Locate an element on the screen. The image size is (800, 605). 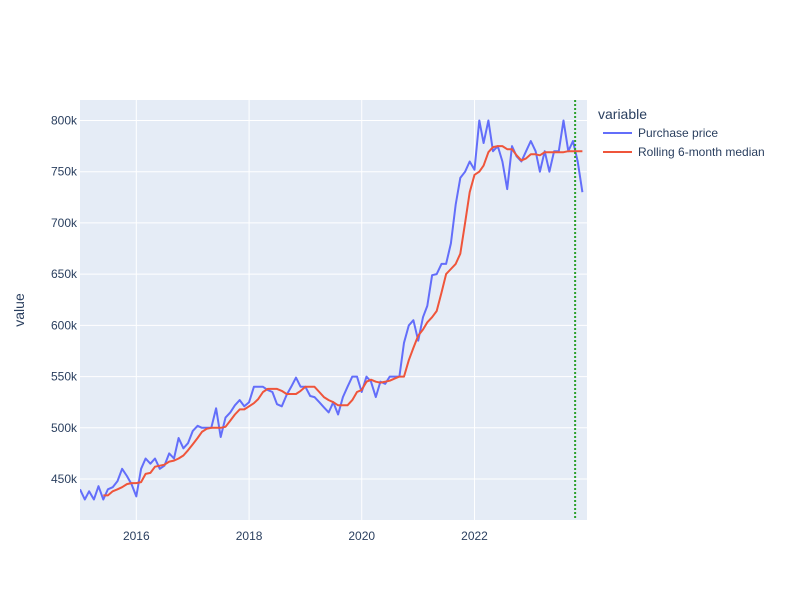
y-tick-label: 650k is located at coordinates (64, 274).